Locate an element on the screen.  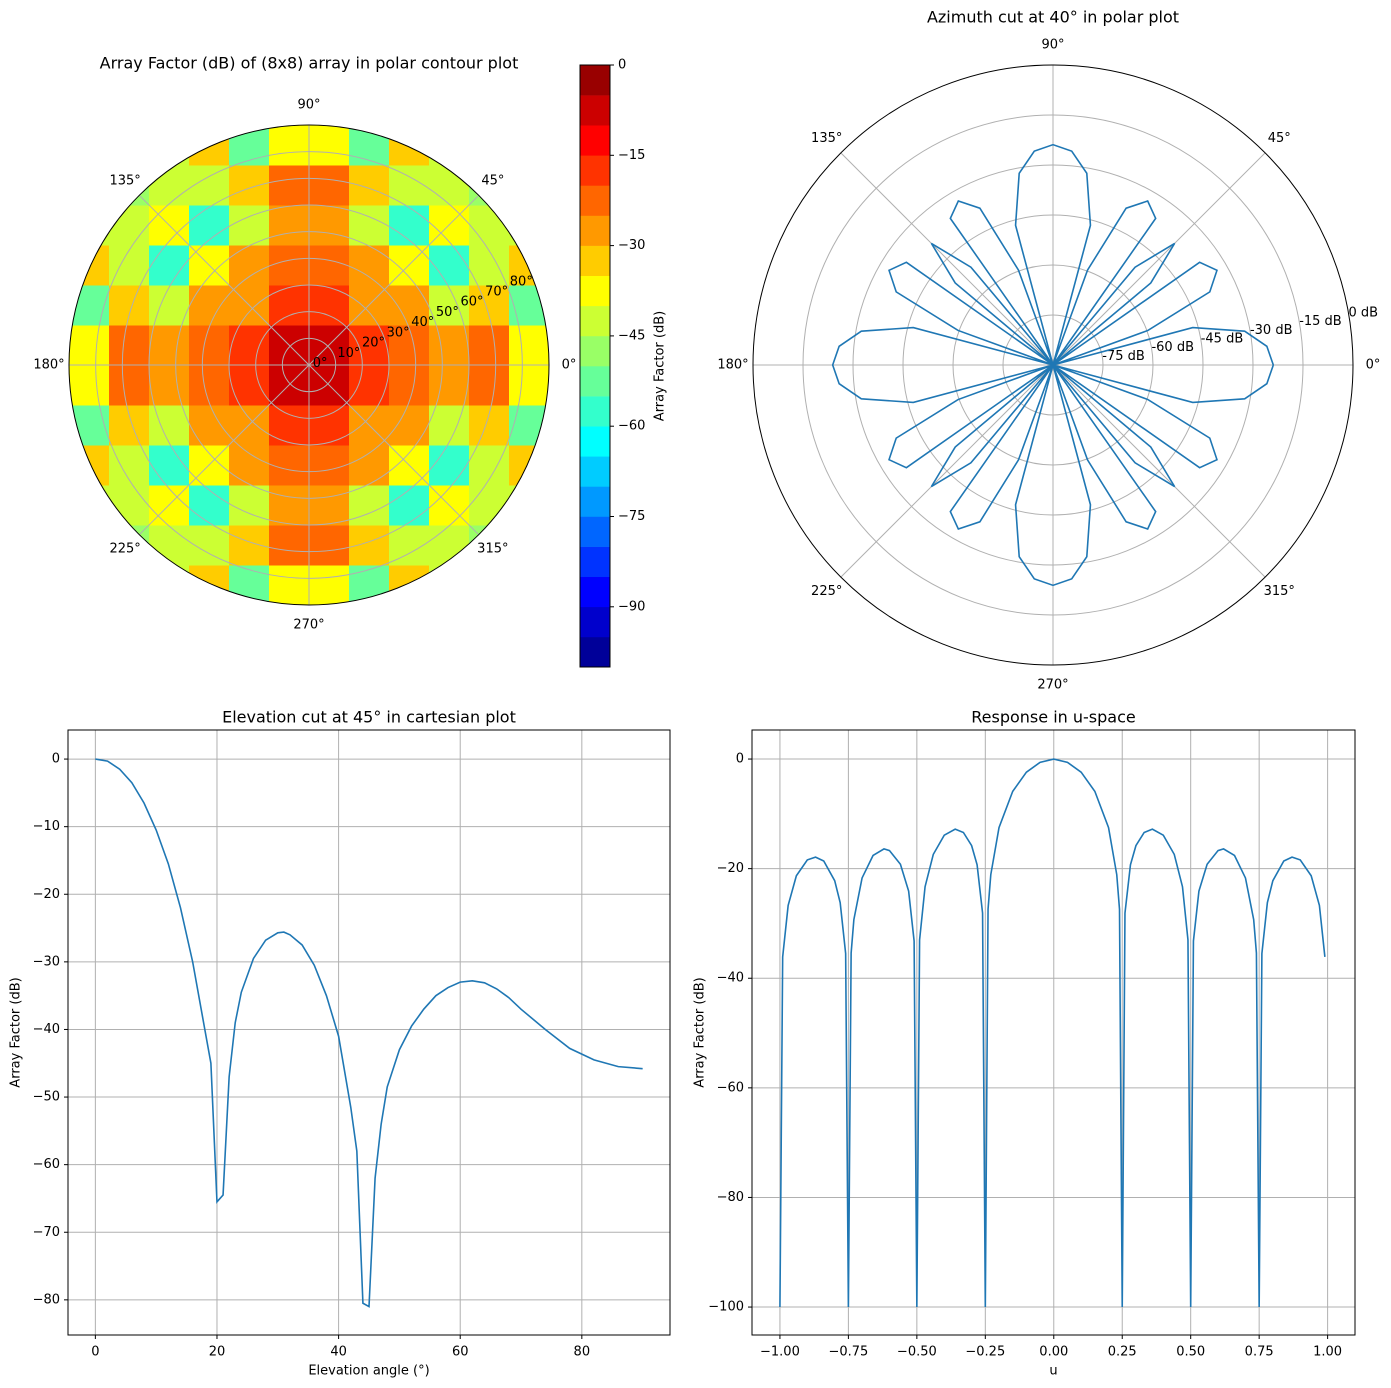
polar-grid is located at coordinates (309, 365).